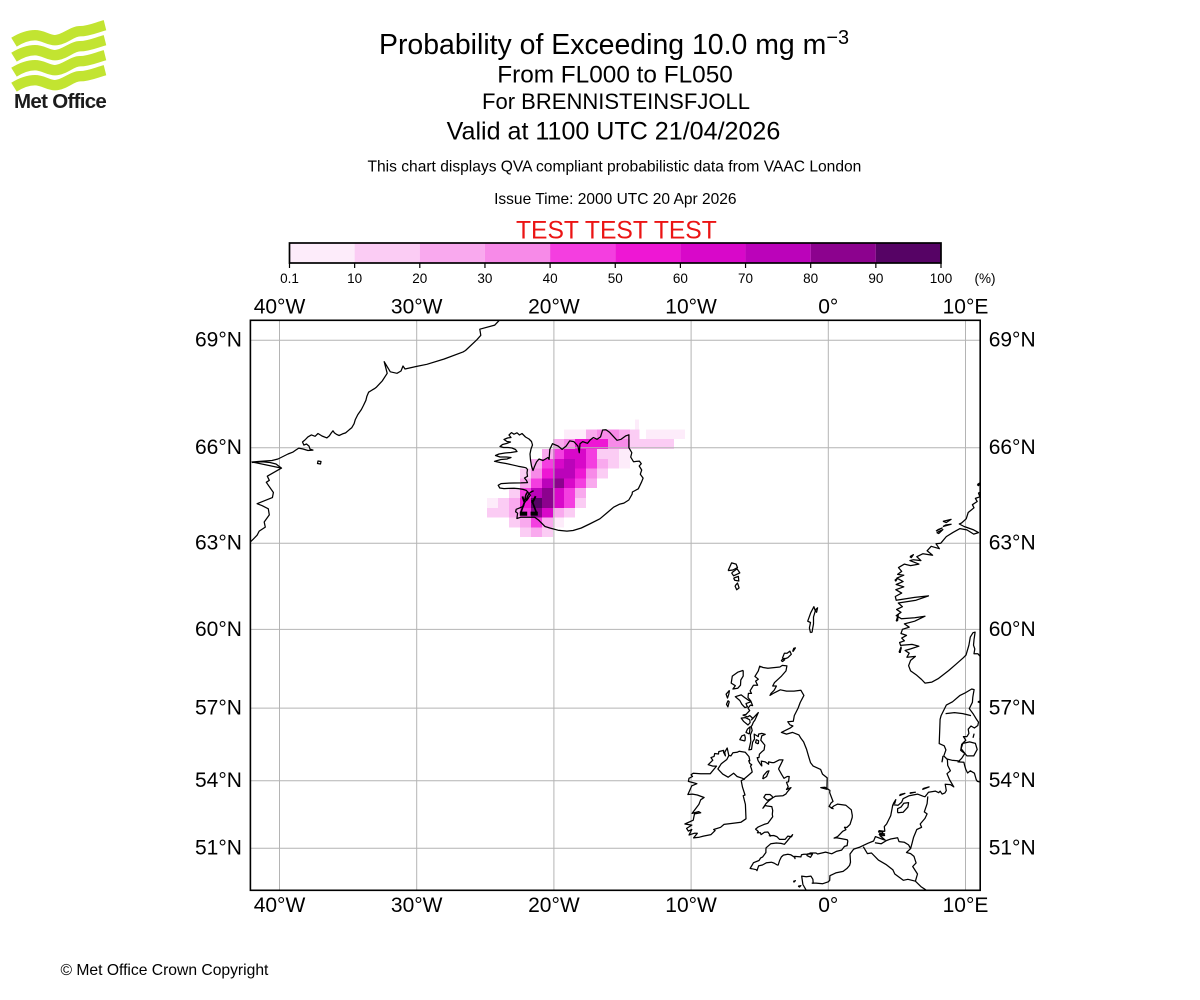 The image size is (1200, 1000). What do you see at coordinates (354, 278) in the screenshot?
I see `svg-text: 10` at bounding box center [354, 278].